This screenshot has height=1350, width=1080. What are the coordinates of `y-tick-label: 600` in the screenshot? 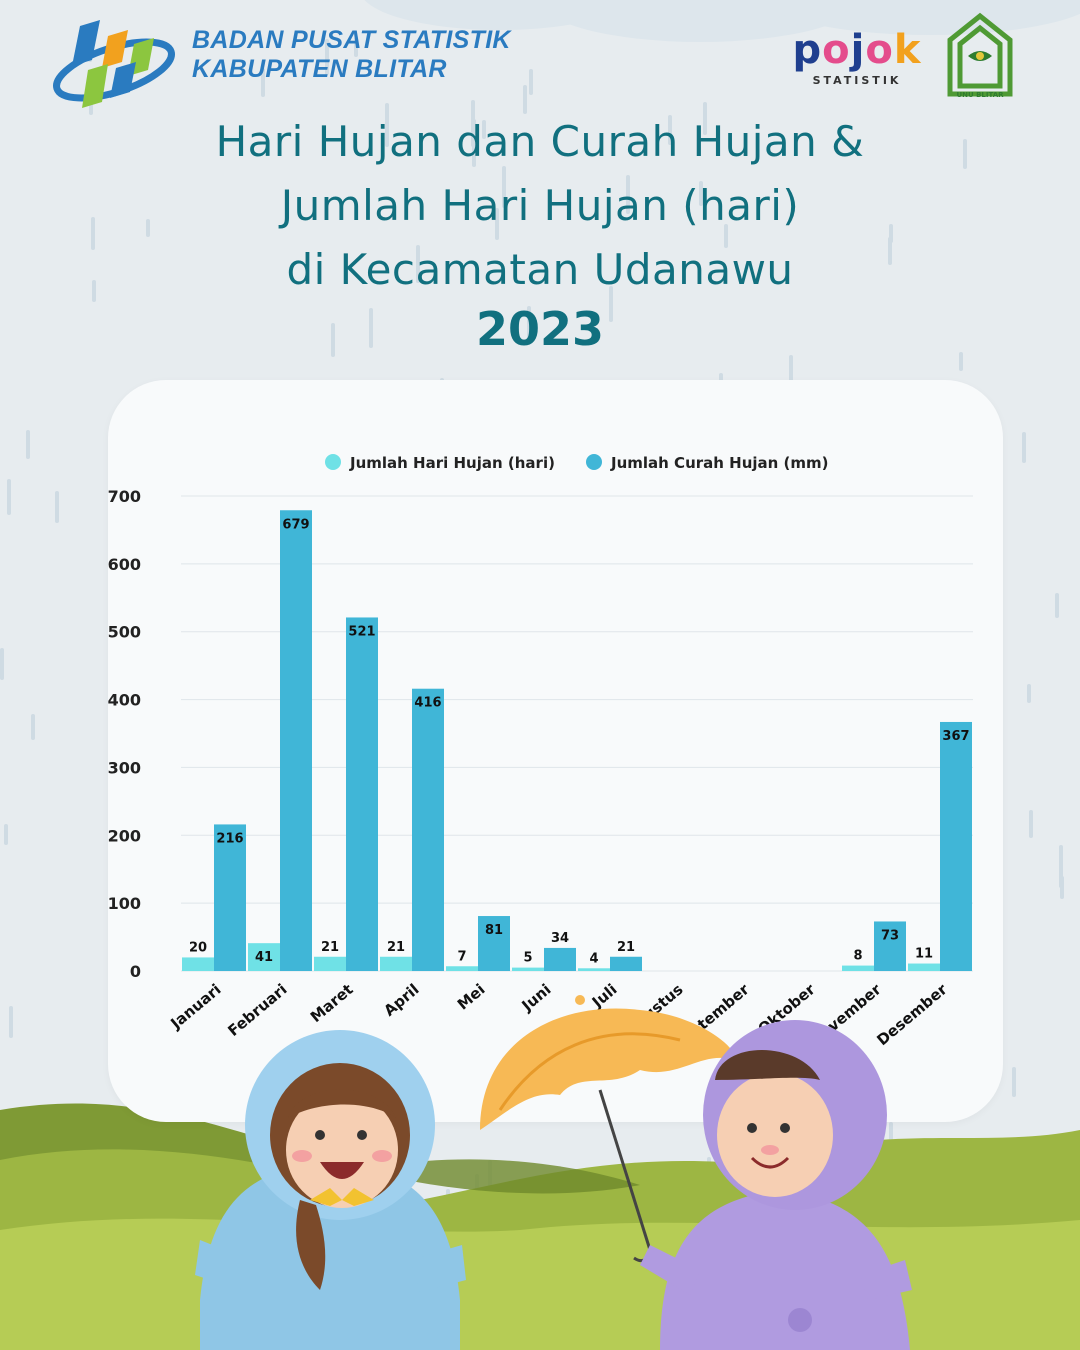 It's located at (124, 564).